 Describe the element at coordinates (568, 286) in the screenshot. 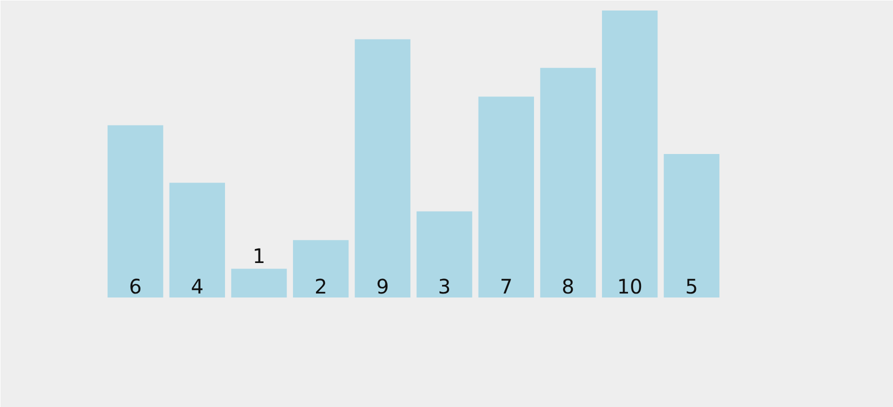

I see `data-label: 8` at that location.